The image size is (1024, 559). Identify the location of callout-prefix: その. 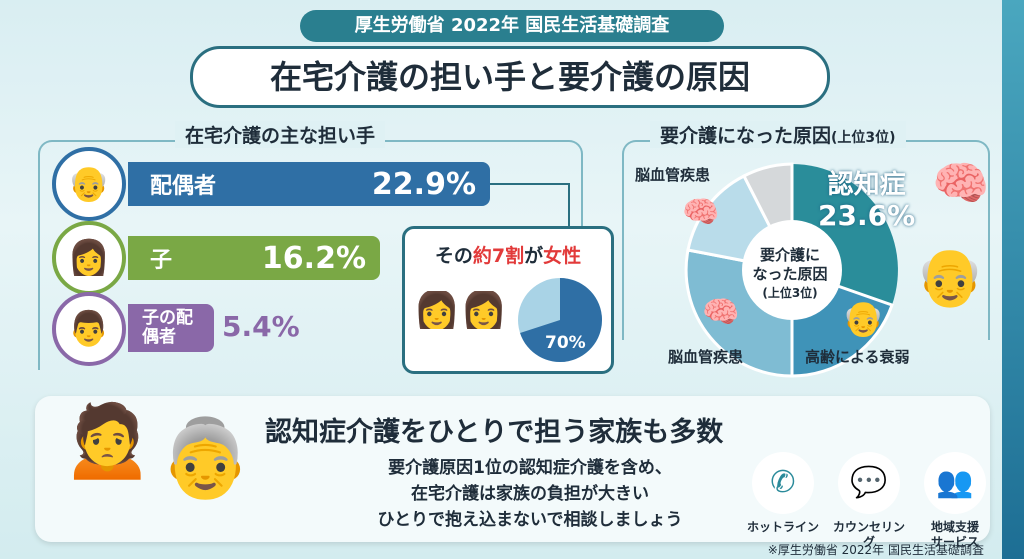
(453, 256).